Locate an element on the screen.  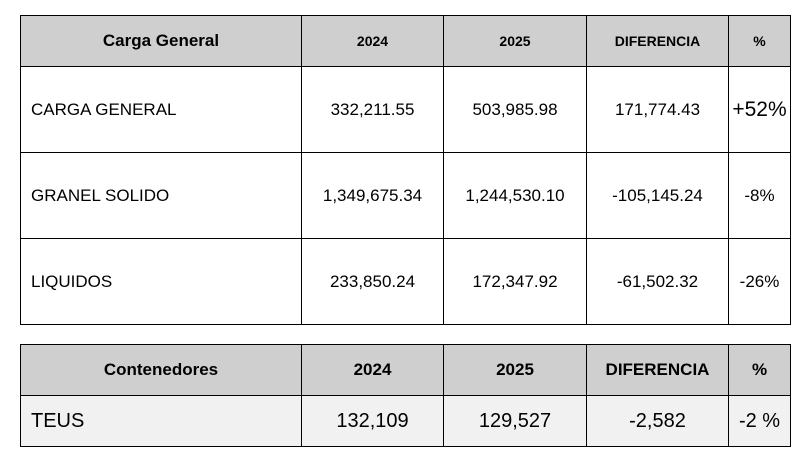
value-2025: 503,985.98 is located at coordinates (515, 109).